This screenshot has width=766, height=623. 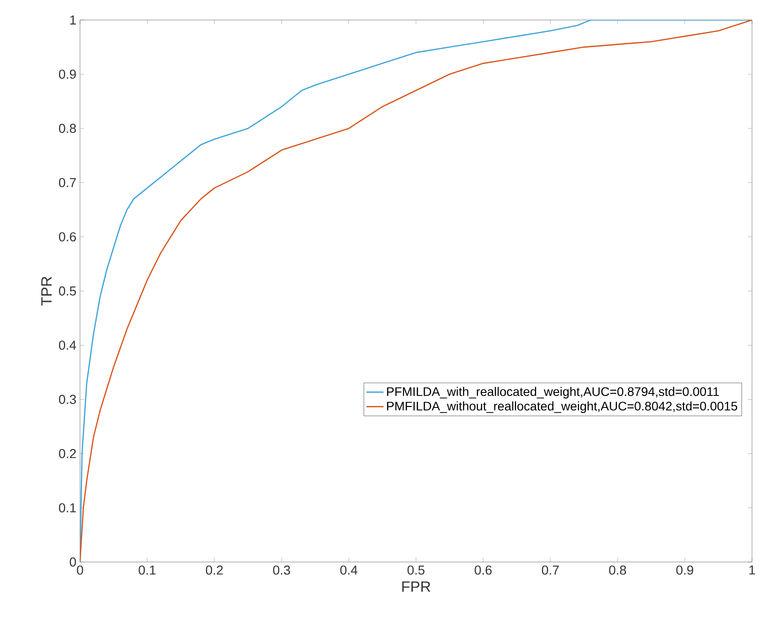 What do you see at coordinates (67, 345) in the screenshot?
I see `y-tick-label: 0.4` at bounding box center [67, 345].